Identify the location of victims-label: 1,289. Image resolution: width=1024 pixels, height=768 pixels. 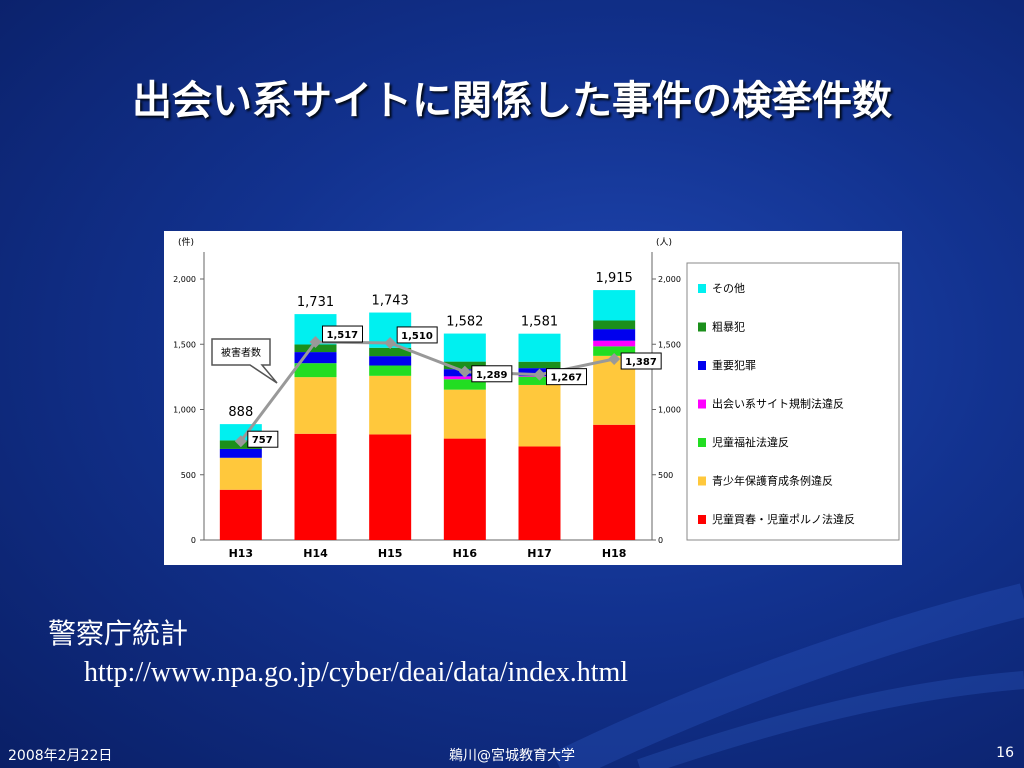
(492, 375).